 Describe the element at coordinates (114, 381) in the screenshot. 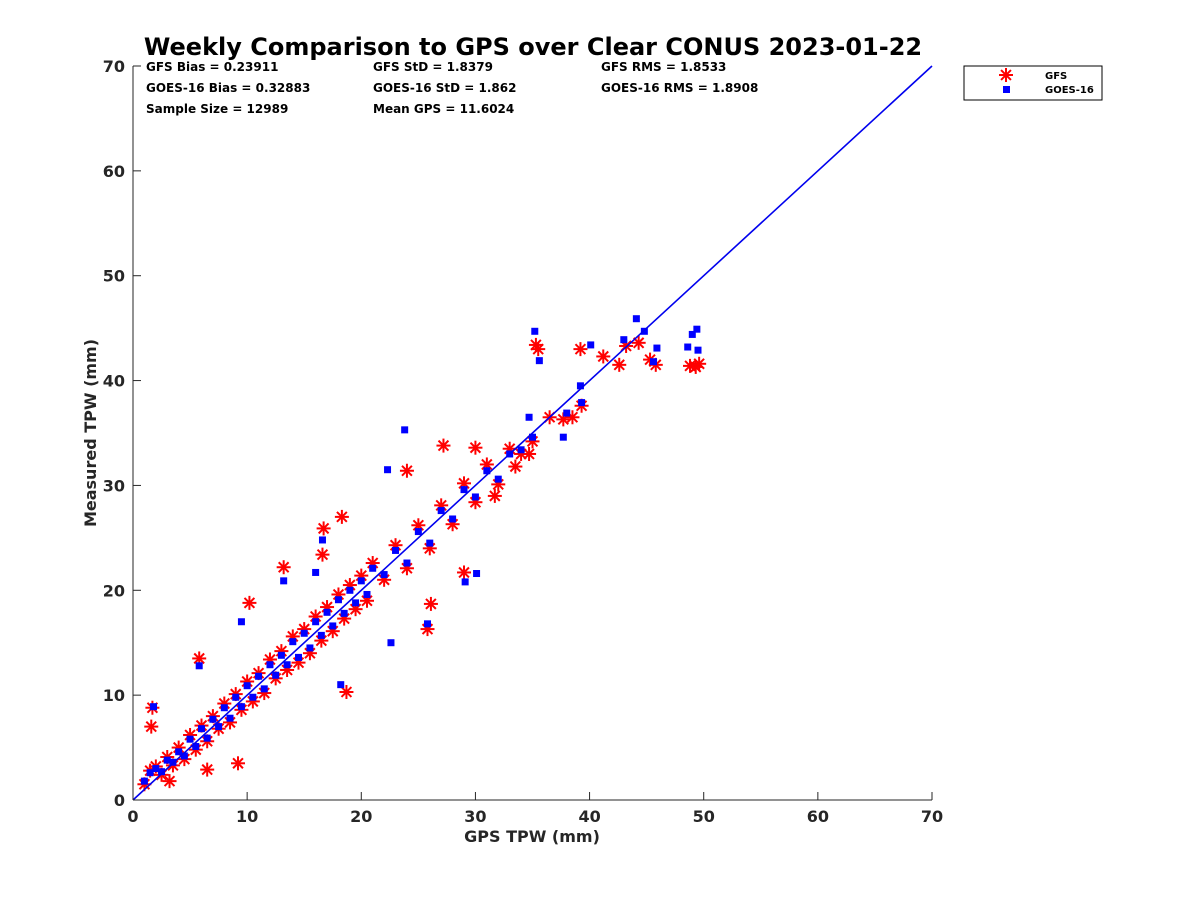

I see `y-tick-label: 40` at that location.